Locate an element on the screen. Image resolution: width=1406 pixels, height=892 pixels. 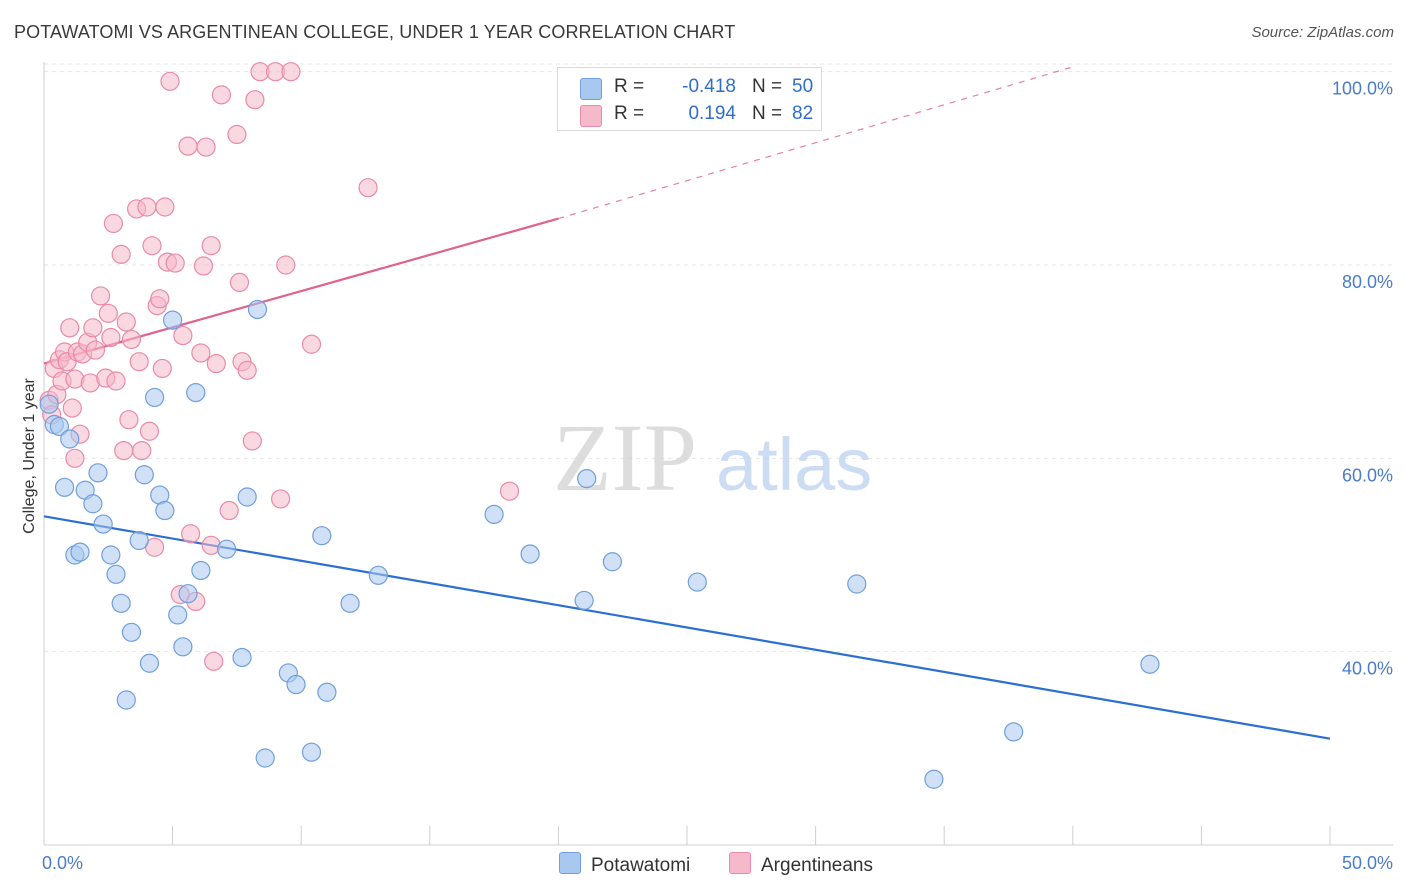
correlation-legend: R = -0.418 N = 50 R = 0.194 N = 82 is located at coordinates (689, 99).